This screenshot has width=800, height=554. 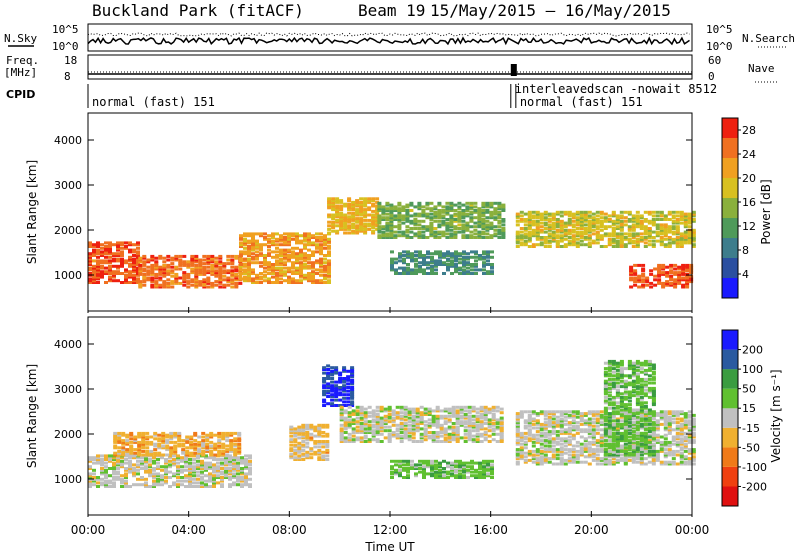 I want to click on power-colorbar-label: Power [dB], so click(x=766, y=211).